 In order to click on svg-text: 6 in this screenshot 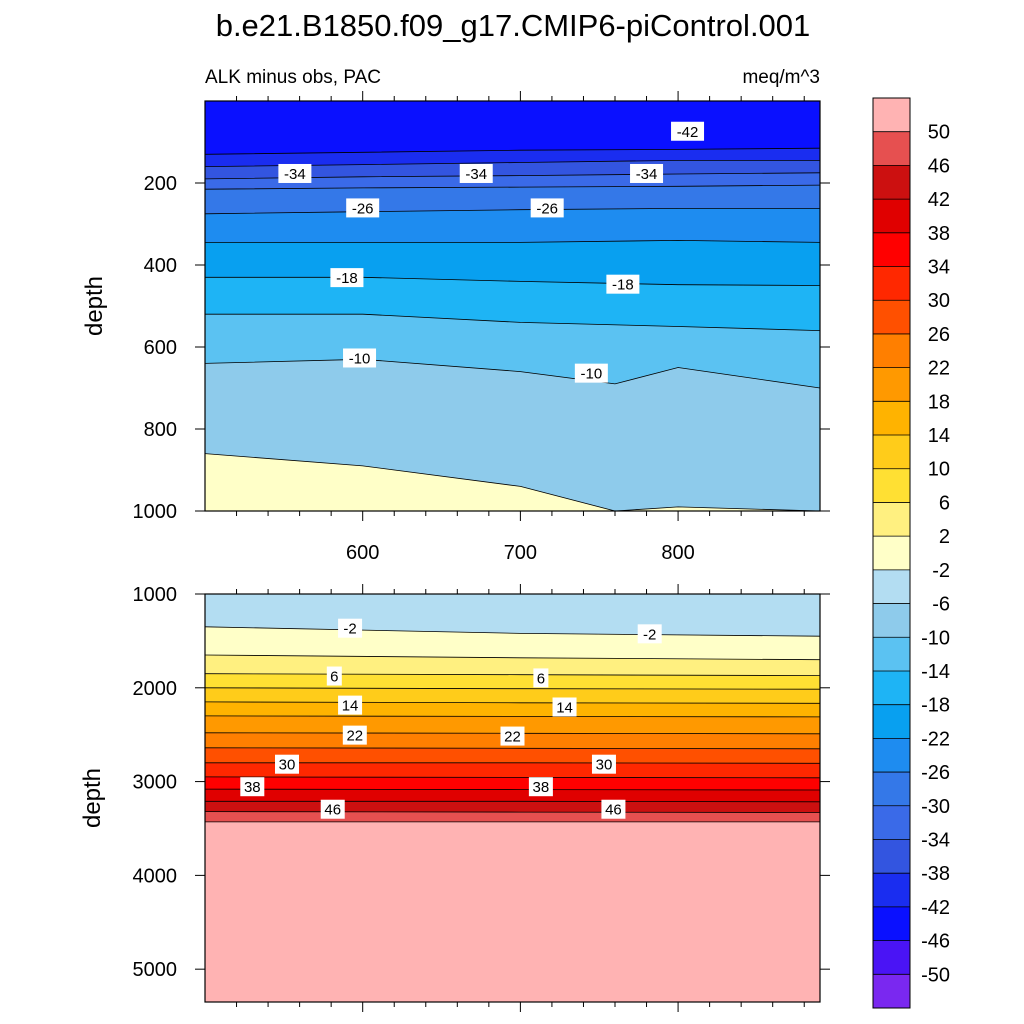, I will do `click(541, 678)`.